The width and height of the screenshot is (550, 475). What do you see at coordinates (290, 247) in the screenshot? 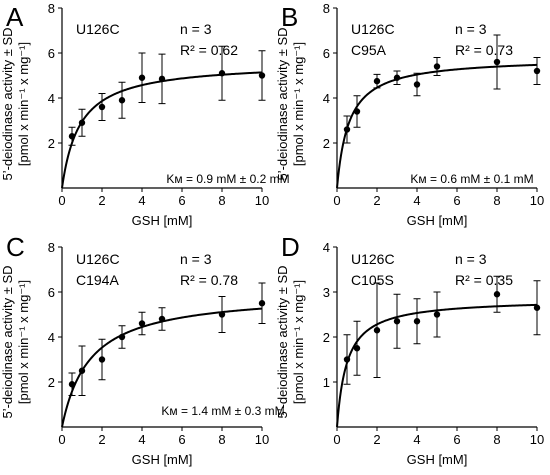
I see `panel-letter: D` at bounding box center [290, 247].